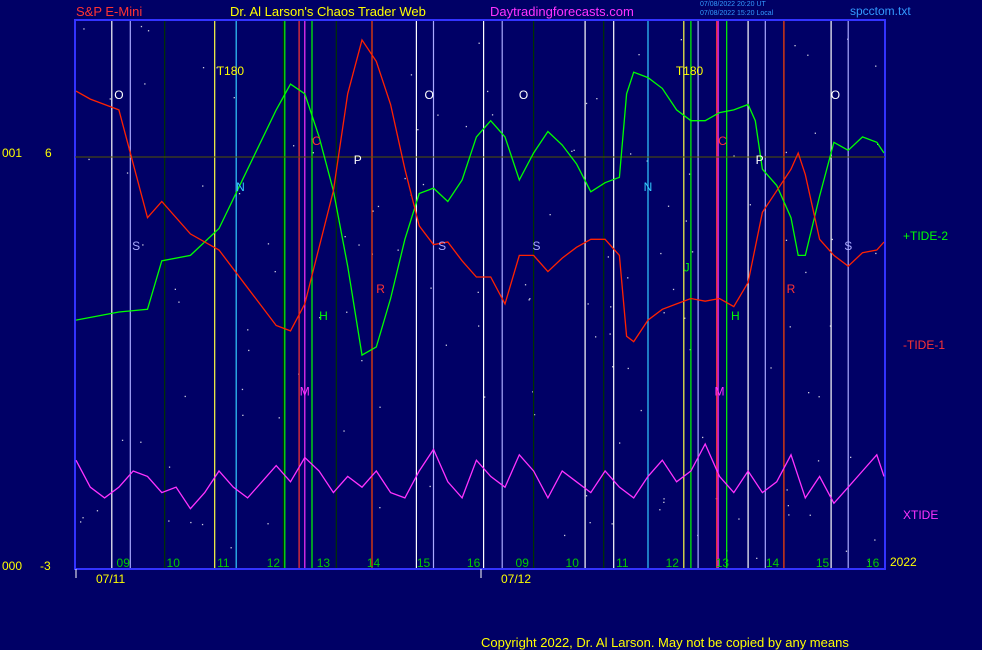 The height and width of the screenshot is (650, 982). I want to click on series-line-xtide, so click(480, 476).